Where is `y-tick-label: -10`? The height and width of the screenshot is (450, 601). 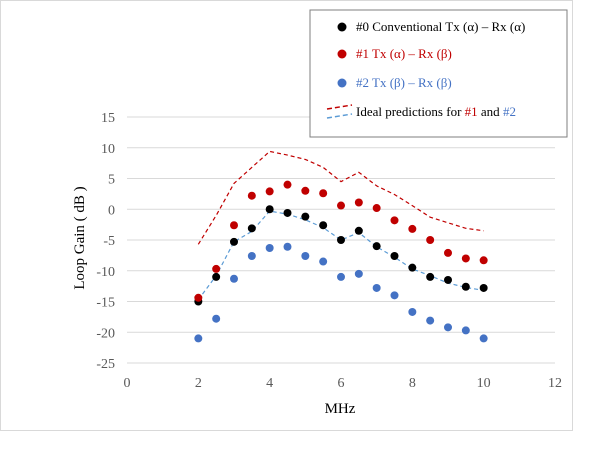 y-tick-label: -10 is located at coordinates (105, 272).